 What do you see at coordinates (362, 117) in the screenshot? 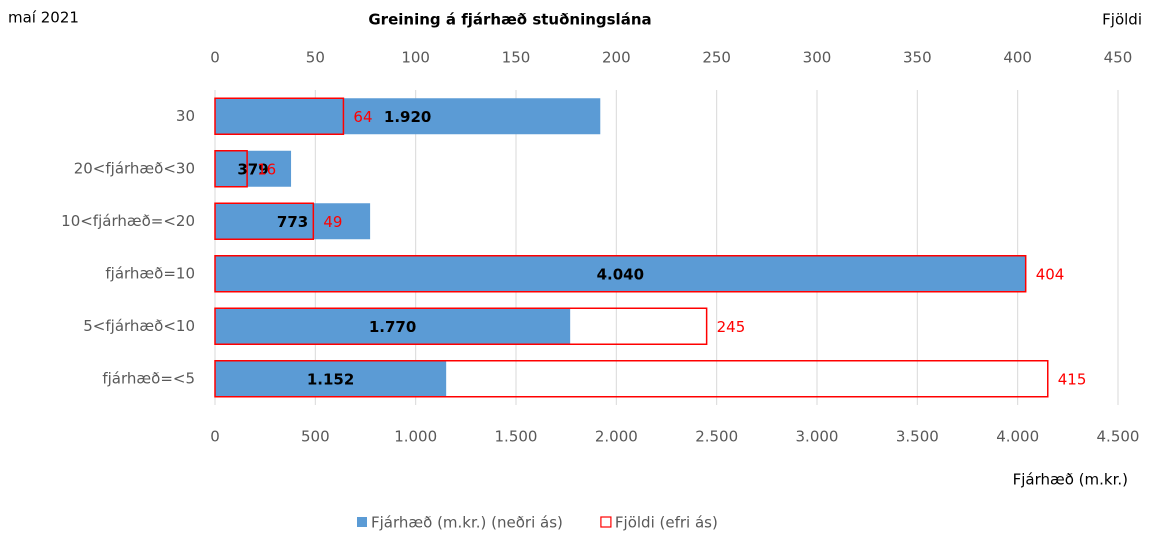
I see `count-label: 64` at bounding box center [362, 117].